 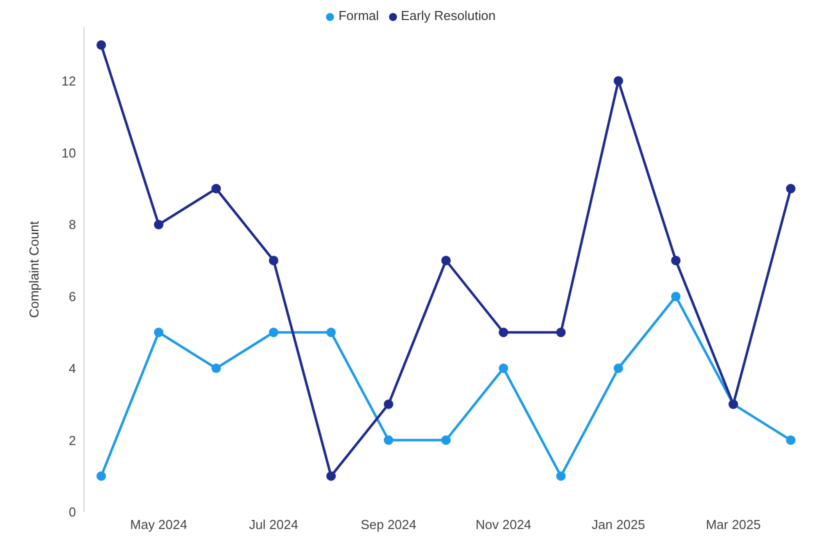 I want to click on x-tick-label: Nov 2024, so click(x=504, y=524).